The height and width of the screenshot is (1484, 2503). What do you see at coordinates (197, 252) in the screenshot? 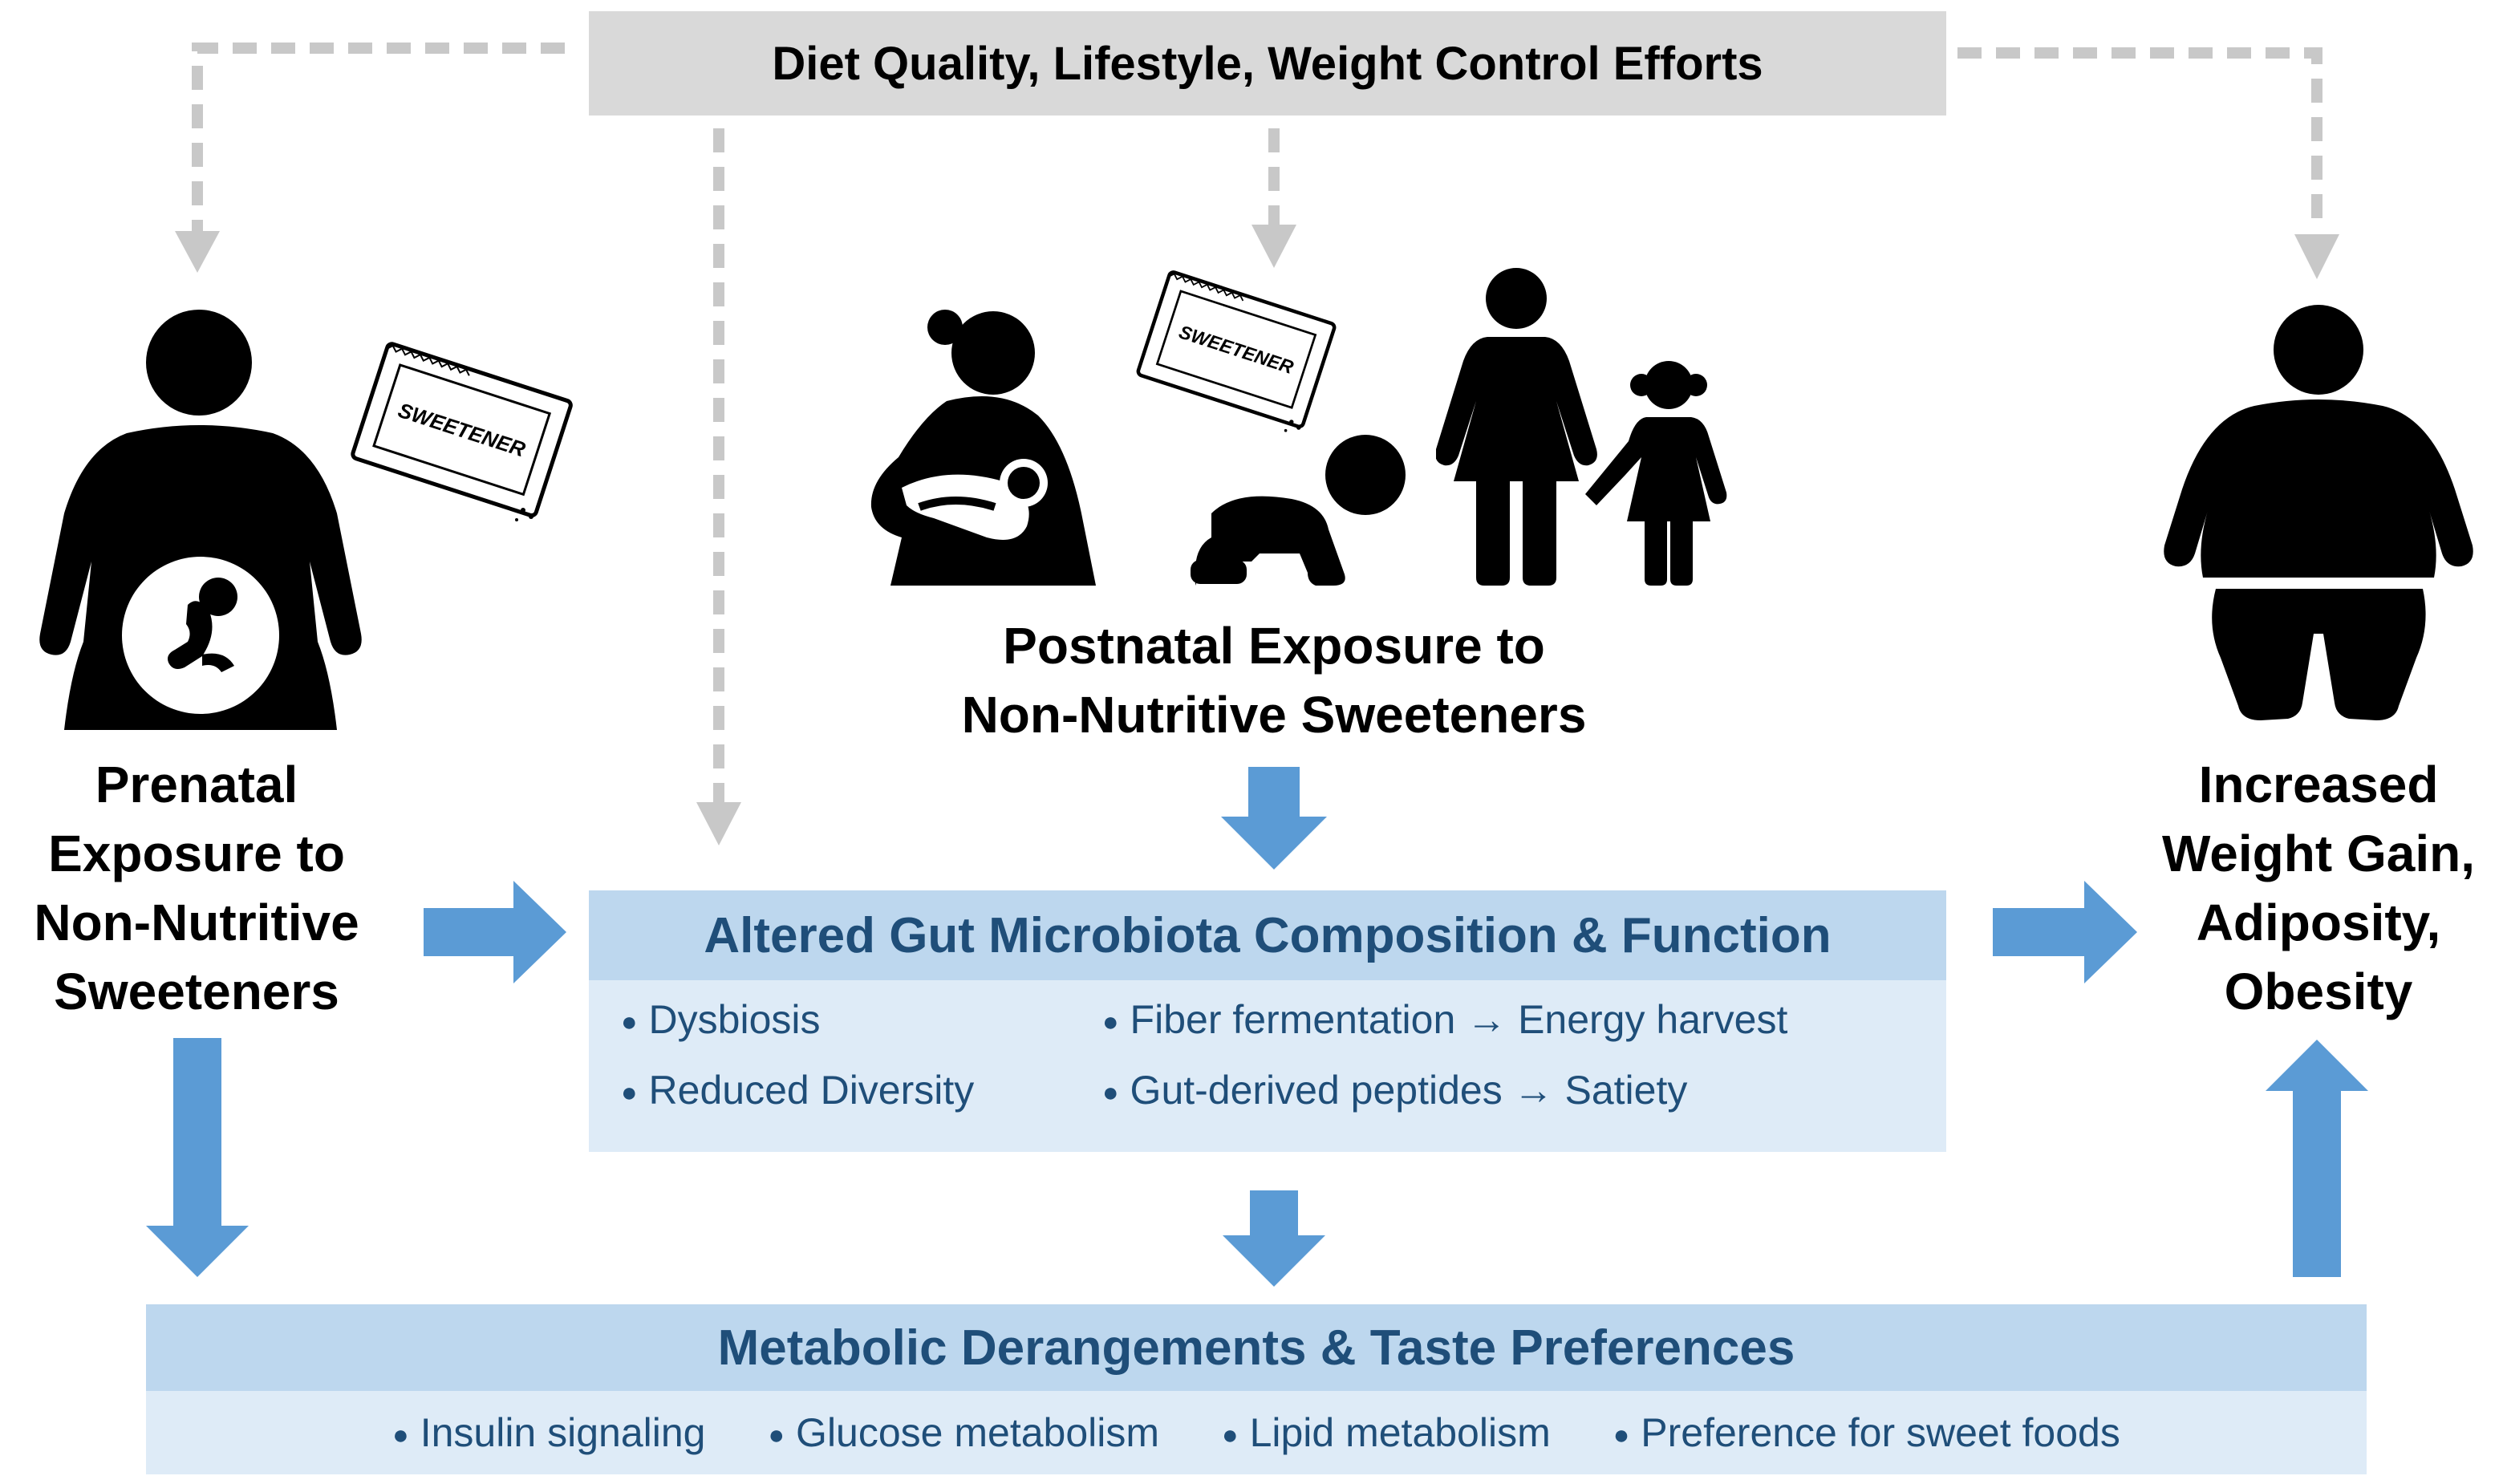
I see `dashed-arrowhead-prenatal` at bounding box center [197, 252].